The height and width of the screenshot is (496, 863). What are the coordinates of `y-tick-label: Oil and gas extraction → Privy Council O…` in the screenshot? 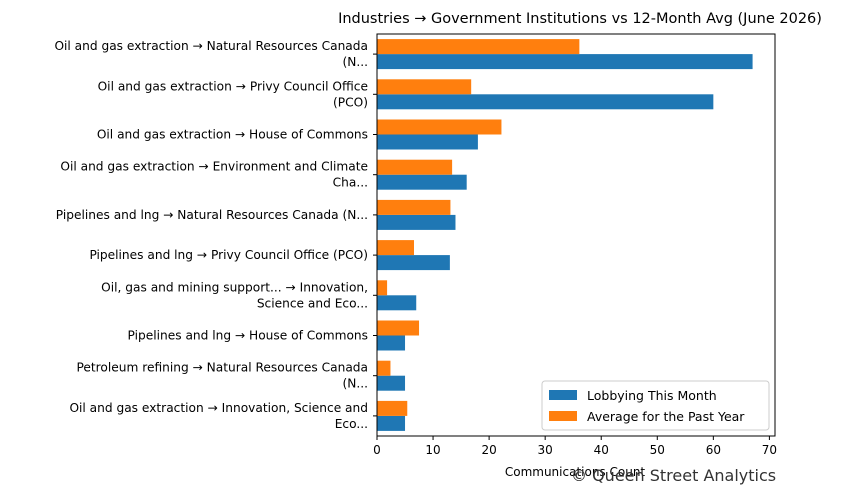 It's located at (233, 86).